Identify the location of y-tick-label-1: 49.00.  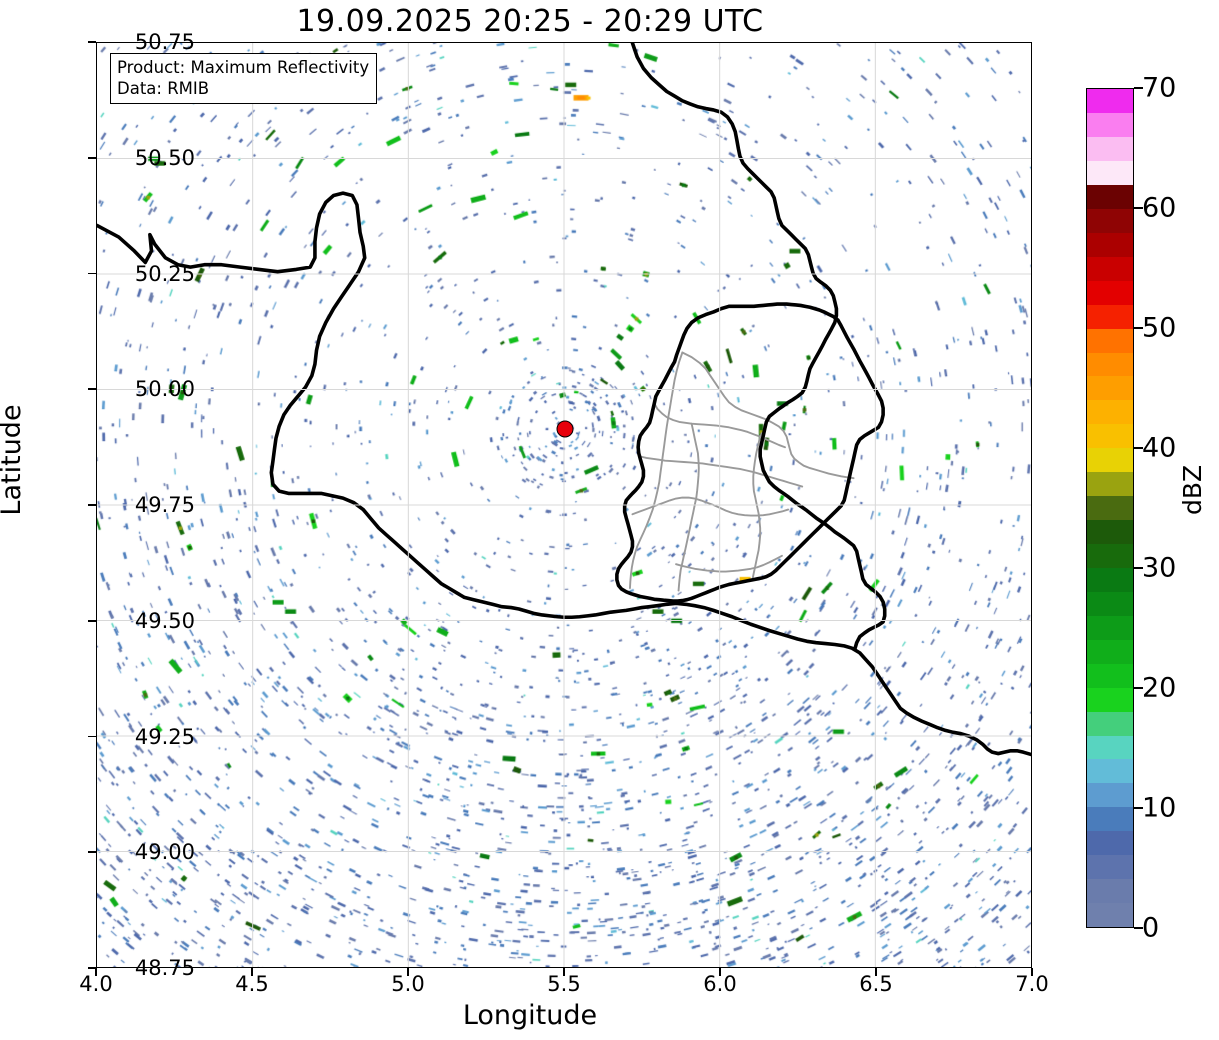
(164, 852).